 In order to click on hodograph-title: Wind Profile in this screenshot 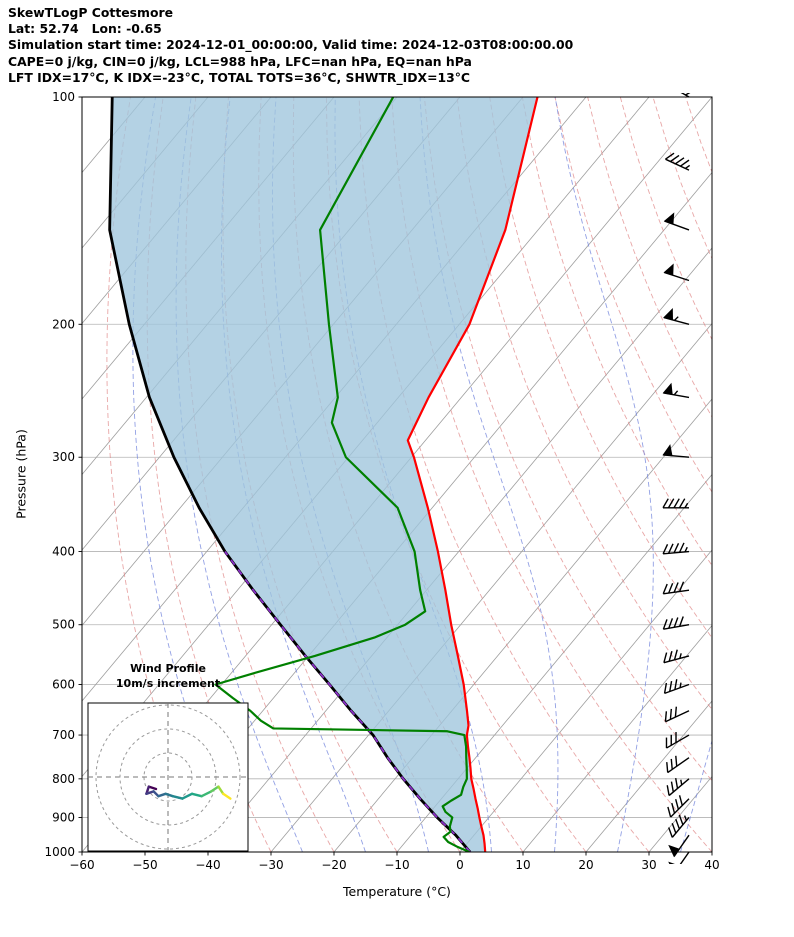, I will do `click(168, 668)`.